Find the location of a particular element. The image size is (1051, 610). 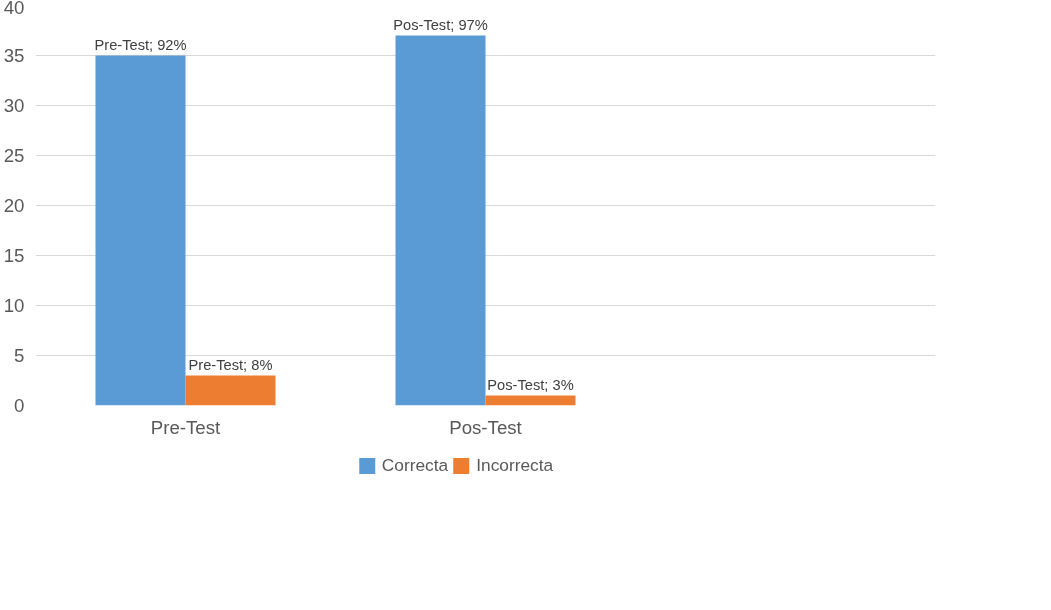

y-tick-label: 20 is located at coordinates (14, 205).